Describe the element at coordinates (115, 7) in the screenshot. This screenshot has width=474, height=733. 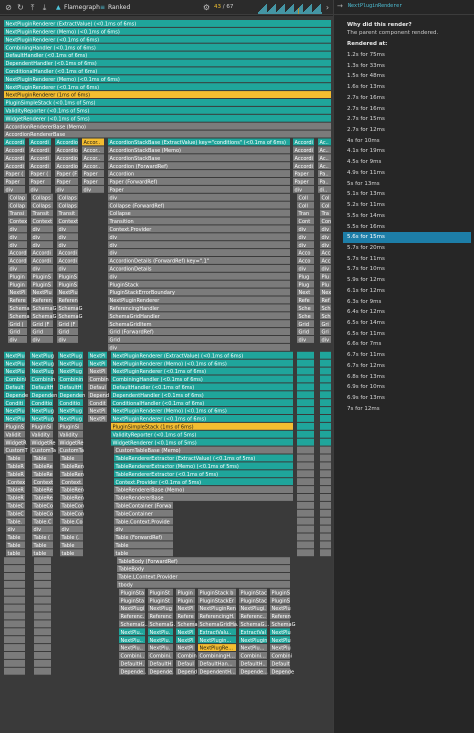
I see `tab-ranked: ≡ Ranked` at that location.